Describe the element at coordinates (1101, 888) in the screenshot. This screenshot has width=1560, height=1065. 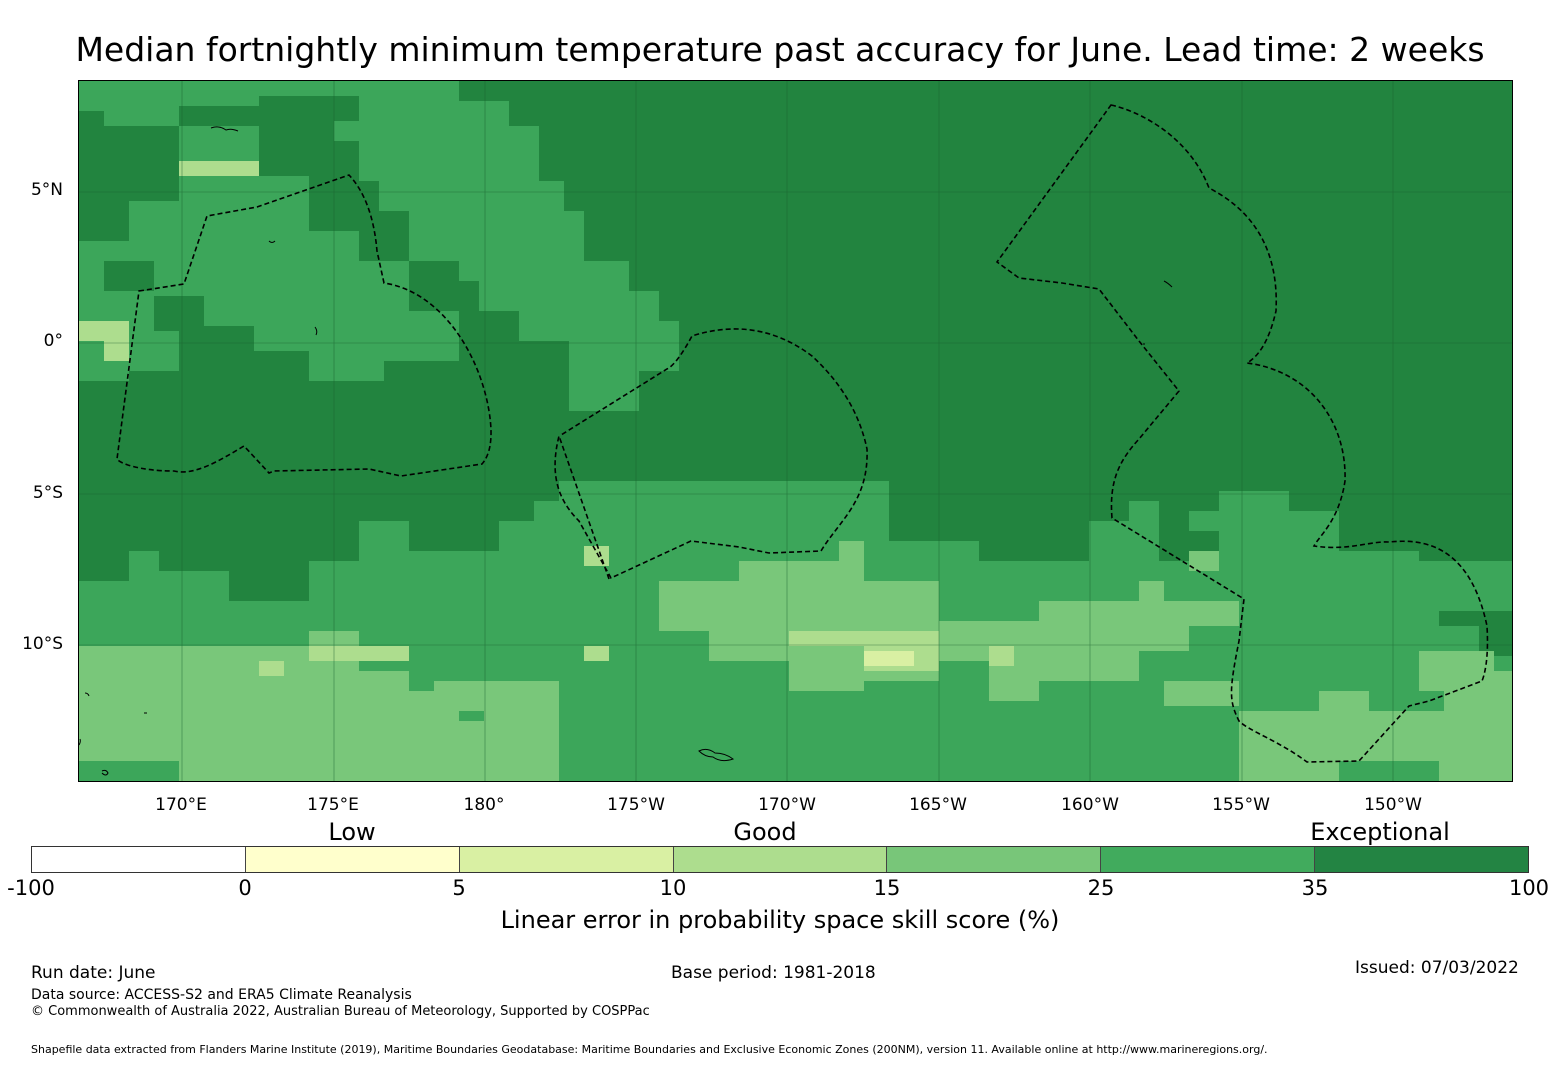
I see `colorbar-tick-25: 25` at that location.